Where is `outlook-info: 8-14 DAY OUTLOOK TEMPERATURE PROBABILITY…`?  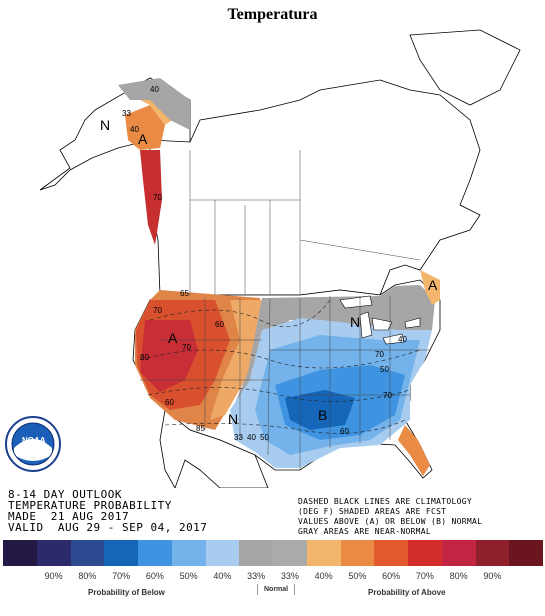
outlook-info: 8-14 DAY OUTLOOK TEMPERATURE PROBABILITY… is located at coordinates (107, 511).